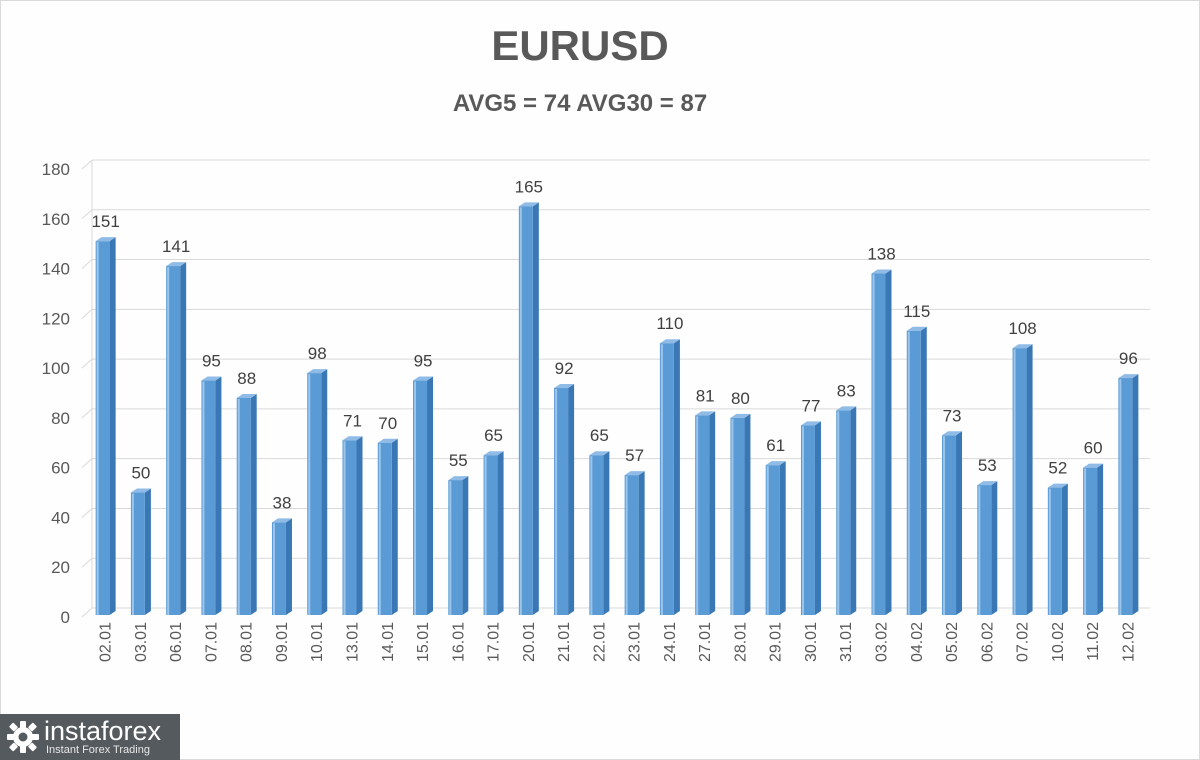 The height and width of the screenshot is (760, 1200). What do you see at coordinates (317, 642) in the screenshot?
I see `x-tick-label: 10.01` at bounding box center [317, 642].